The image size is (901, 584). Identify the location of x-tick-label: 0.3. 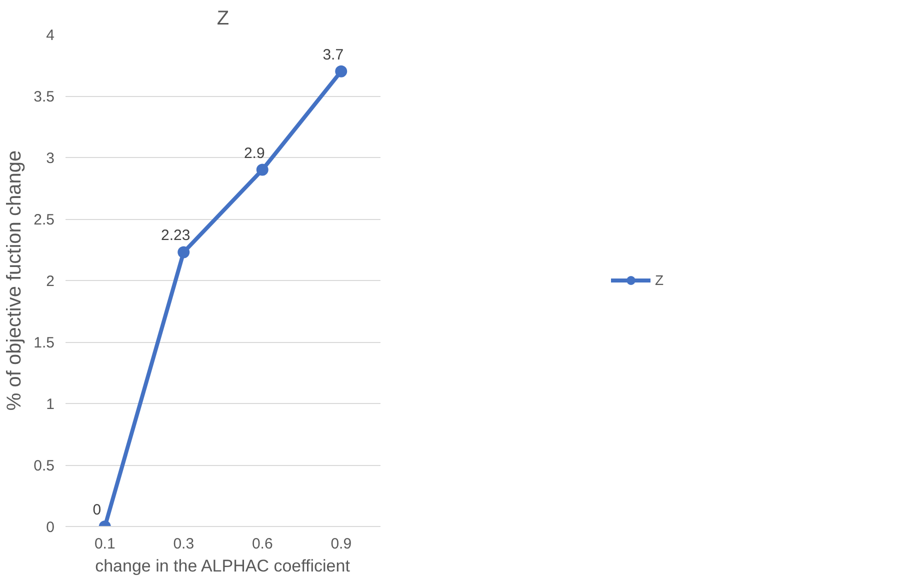
(183, 544).